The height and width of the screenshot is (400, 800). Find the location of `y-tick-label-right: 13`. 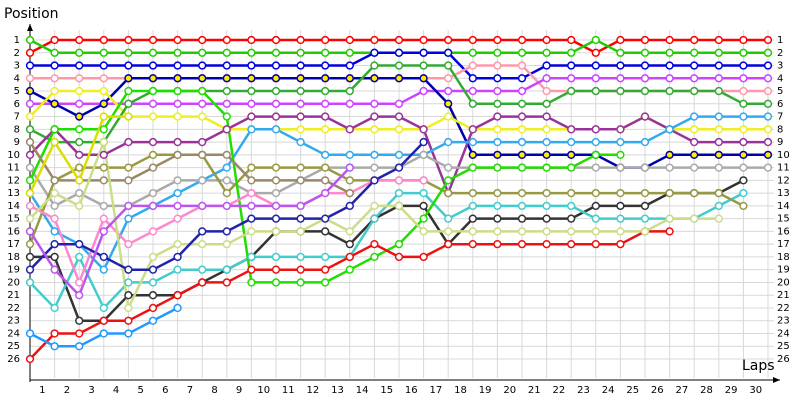

y-tick-label-right: 13 is located at coordinates (783, 193).